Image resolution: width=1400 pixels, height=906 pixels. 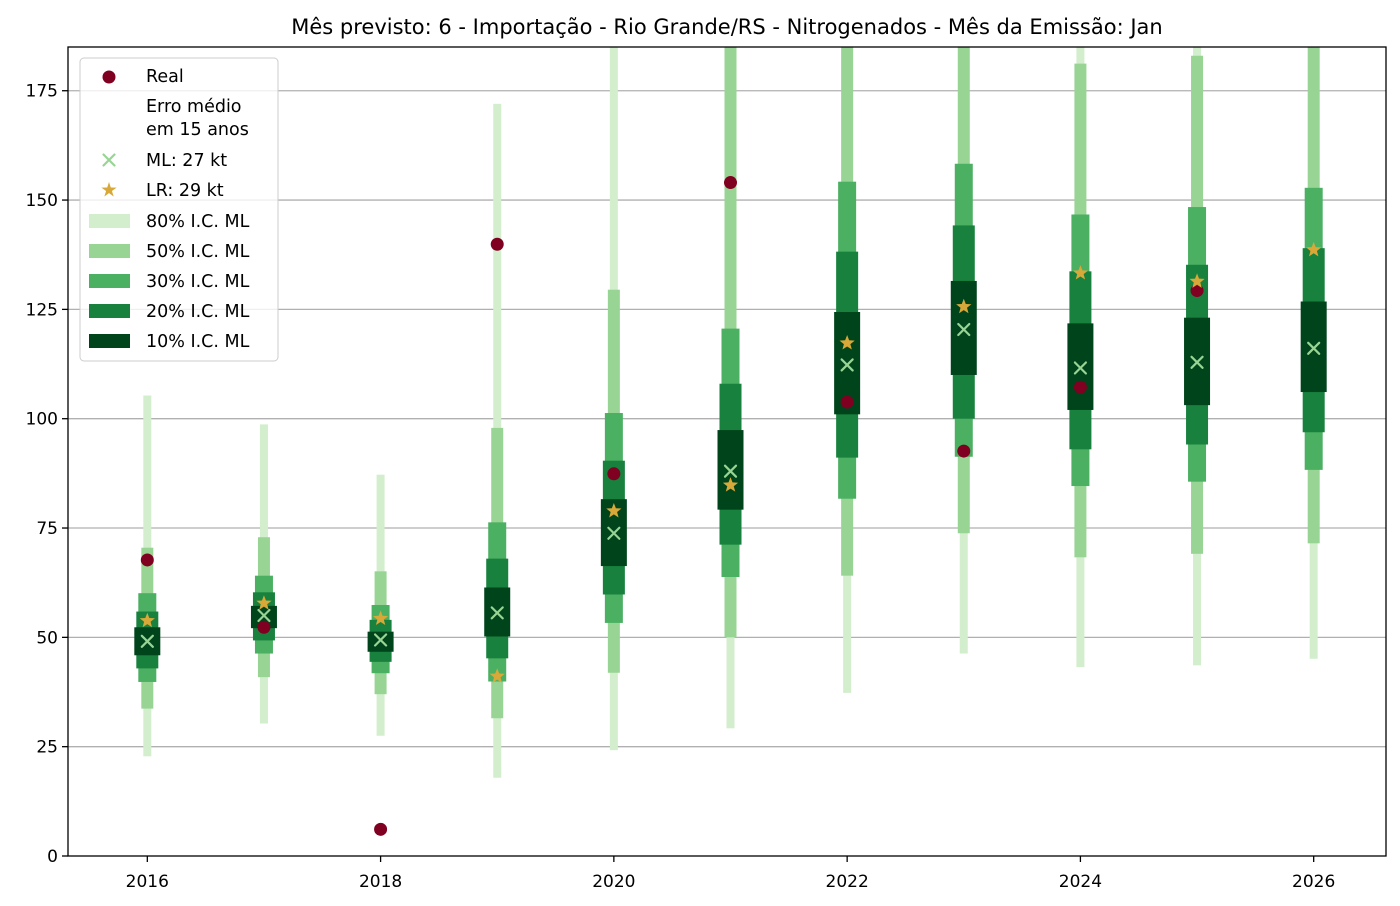 What do you see at coordinates (185, 191) in the screenshot?
I see `legend-lr-label: LR: 29 kt` at bounding box center [185, 191].